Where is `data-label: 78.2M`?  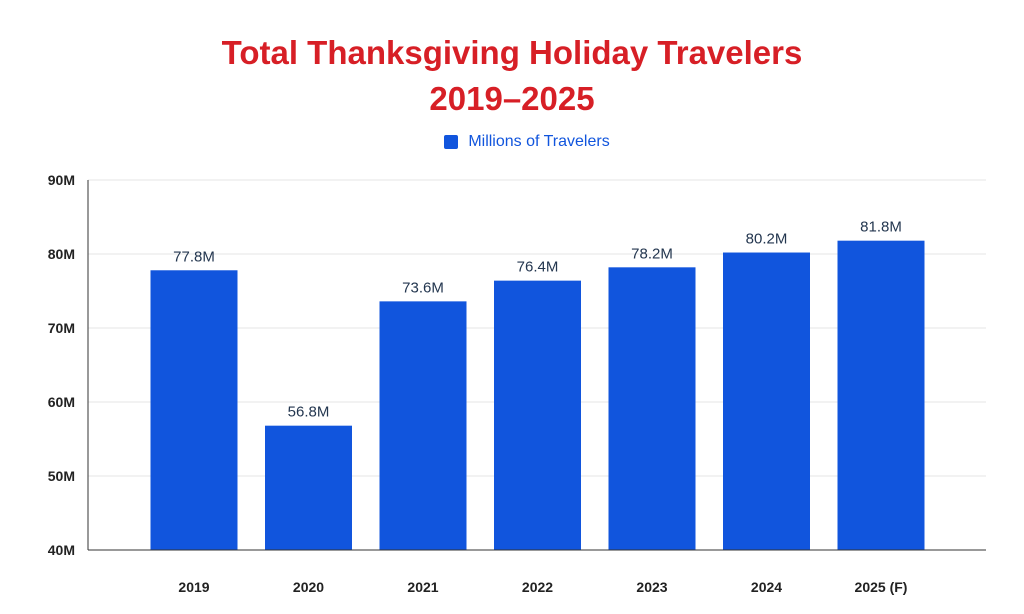
data-label: 78.2M is located at coordinates (652, 253).